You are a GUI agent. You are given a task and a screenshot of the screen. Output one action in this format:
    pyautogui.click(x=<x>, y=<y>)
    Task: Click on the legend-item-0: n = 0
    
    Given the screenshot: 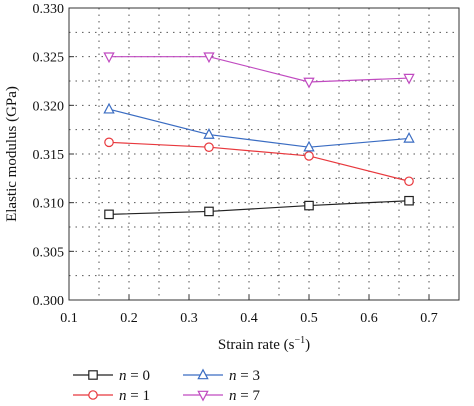 What is the action you would take?
    pyautogui.click(x=111, y=376)
    